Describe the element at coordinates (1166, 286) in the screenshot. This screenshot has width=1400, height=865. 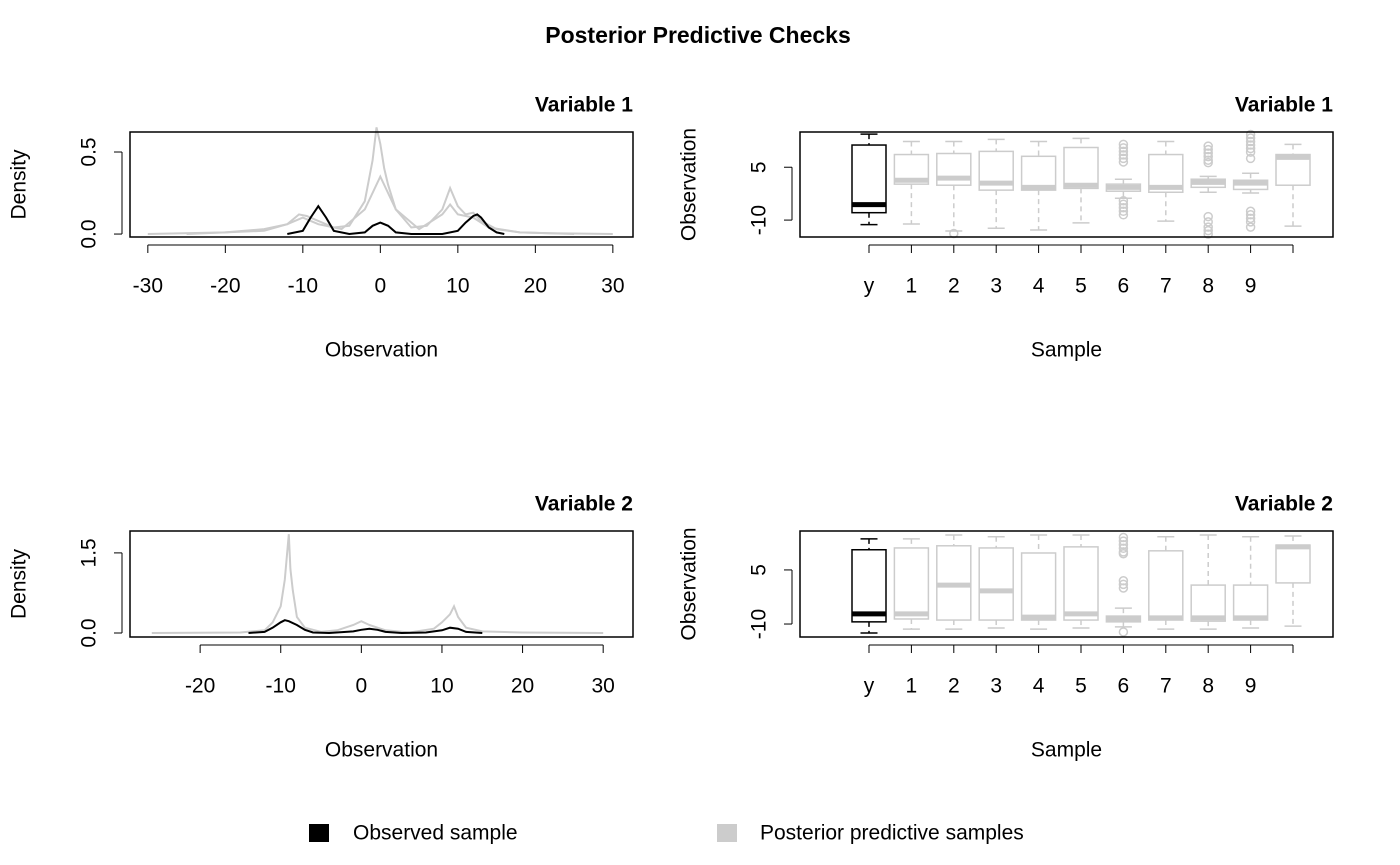
I see `x-tick-label: 7` at that location.